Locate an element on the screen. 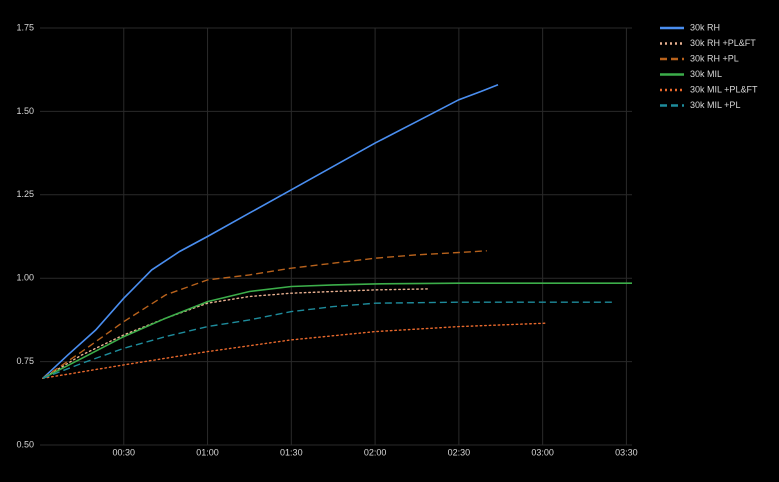  y-tick-label: 1.00 is located at coordinates (25, 278).